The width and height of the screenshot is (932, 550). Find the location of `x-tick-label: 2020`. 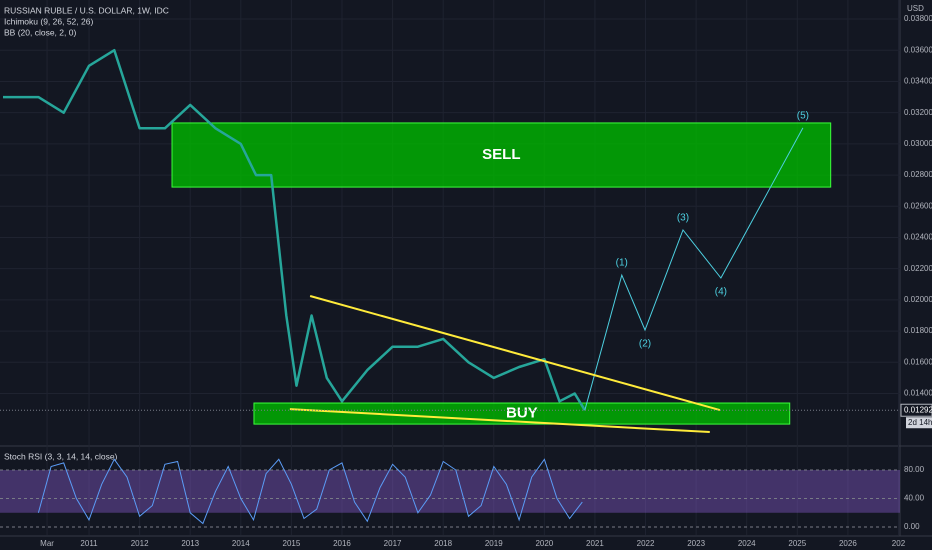

x-tick-label: 2020 is located at coordinates (544, 543).